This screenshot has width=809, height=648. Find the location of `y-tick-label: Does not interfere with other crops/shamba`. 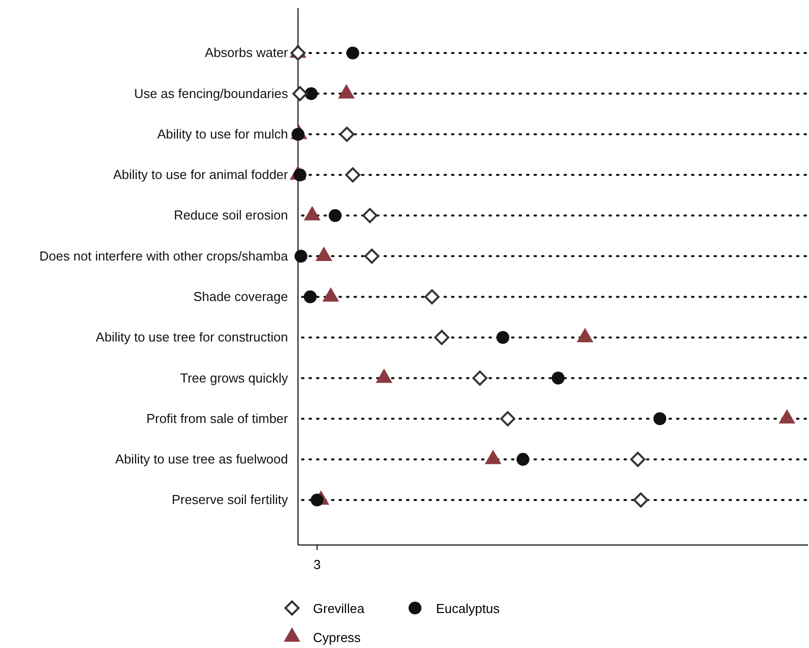

y-tick-label: Does not interfere with other crops/shamba is located at coordinates (164, 256).